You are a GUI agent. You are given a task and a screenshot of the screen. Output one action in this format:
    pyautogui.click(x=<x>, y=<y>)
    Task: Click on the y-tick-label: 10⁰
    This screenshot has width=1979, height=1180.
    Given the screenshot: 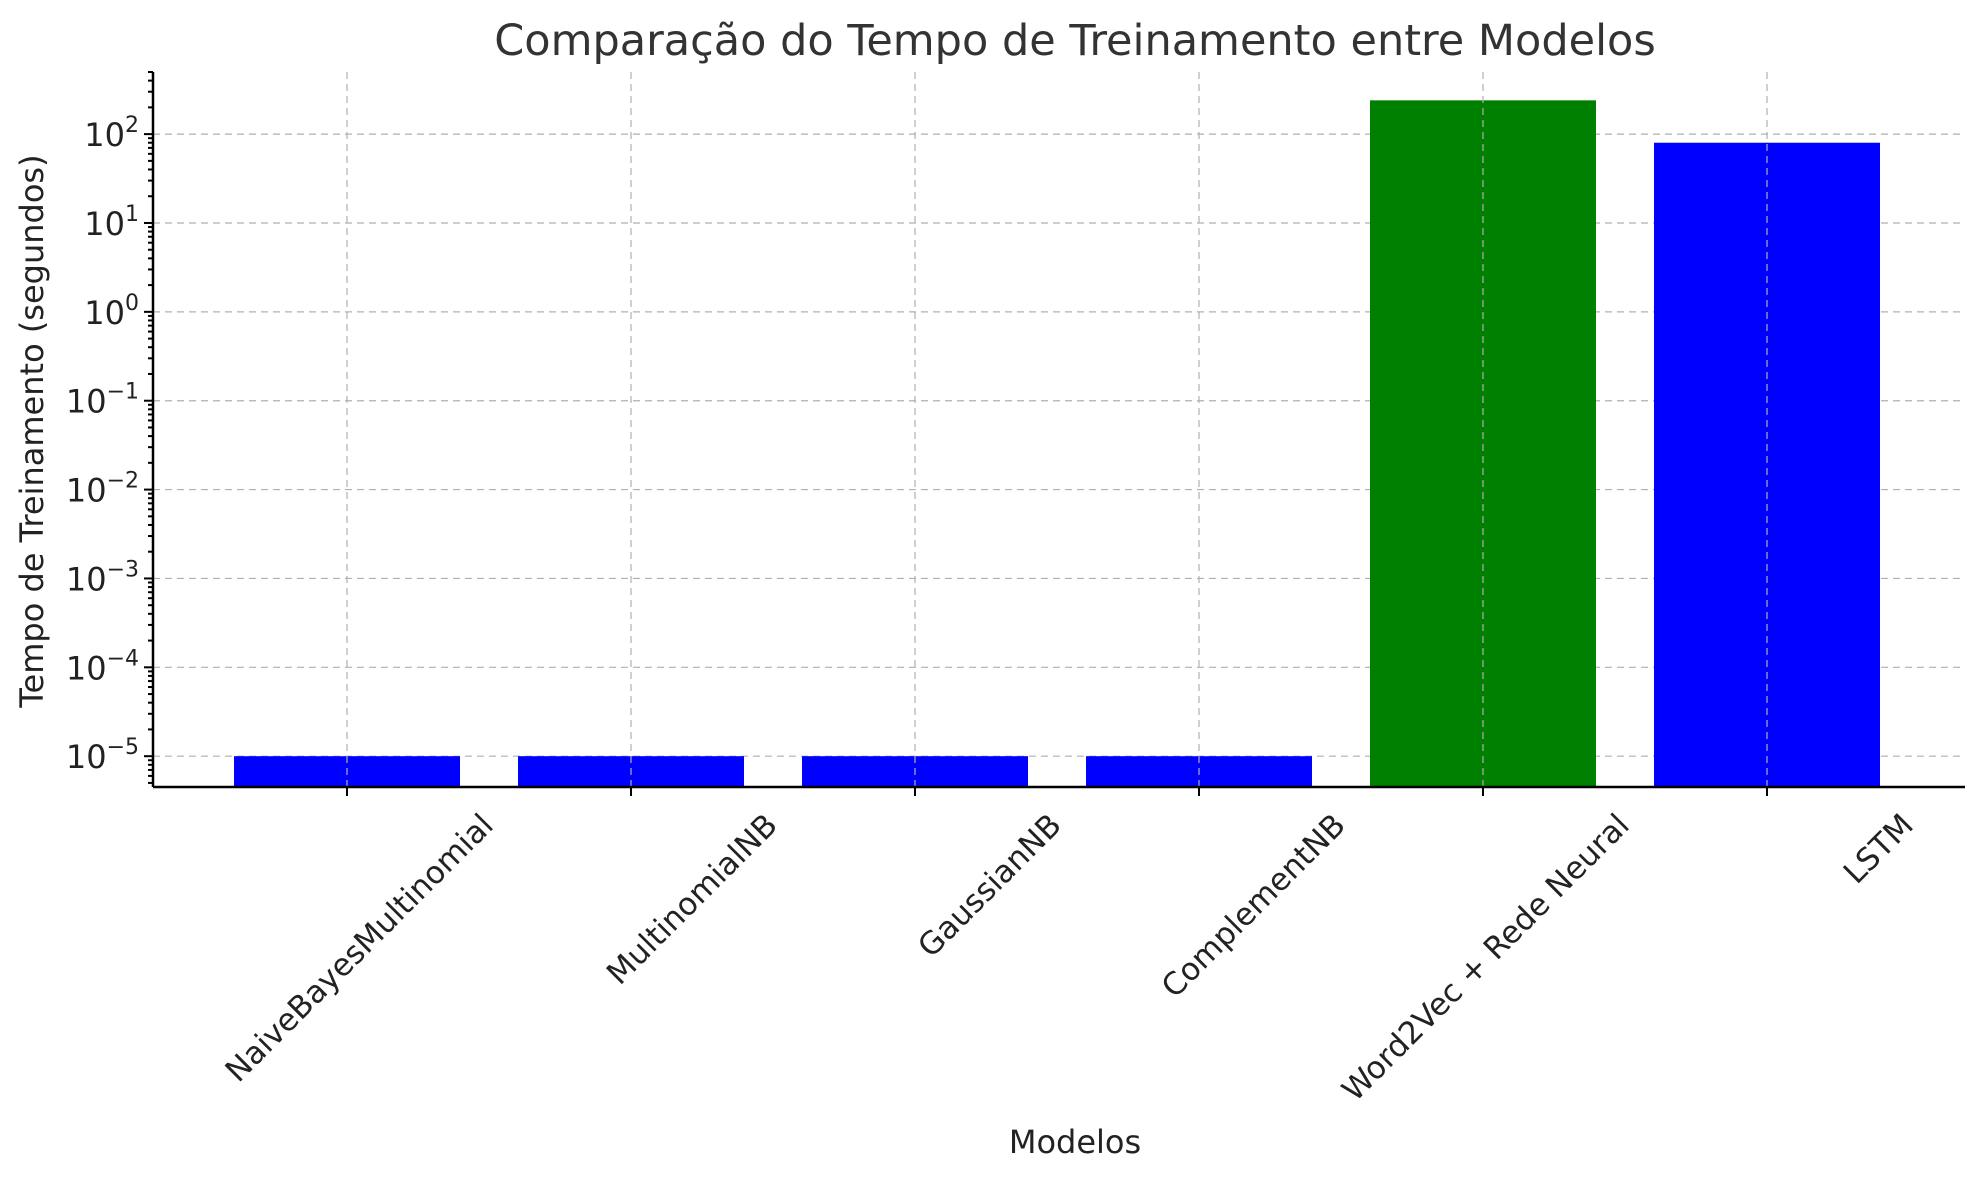 What is the action you would take?
    pyautogui.click(x=111, y=311)
    